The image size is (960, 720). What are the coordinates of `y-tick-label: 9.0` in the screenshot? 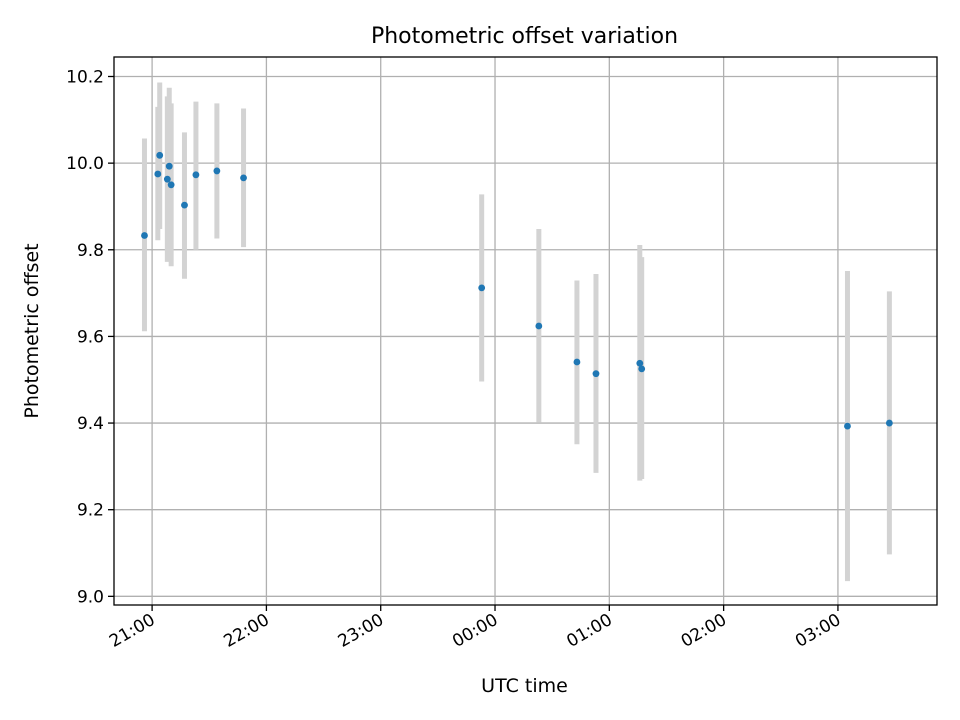 It's located at (90, 597).